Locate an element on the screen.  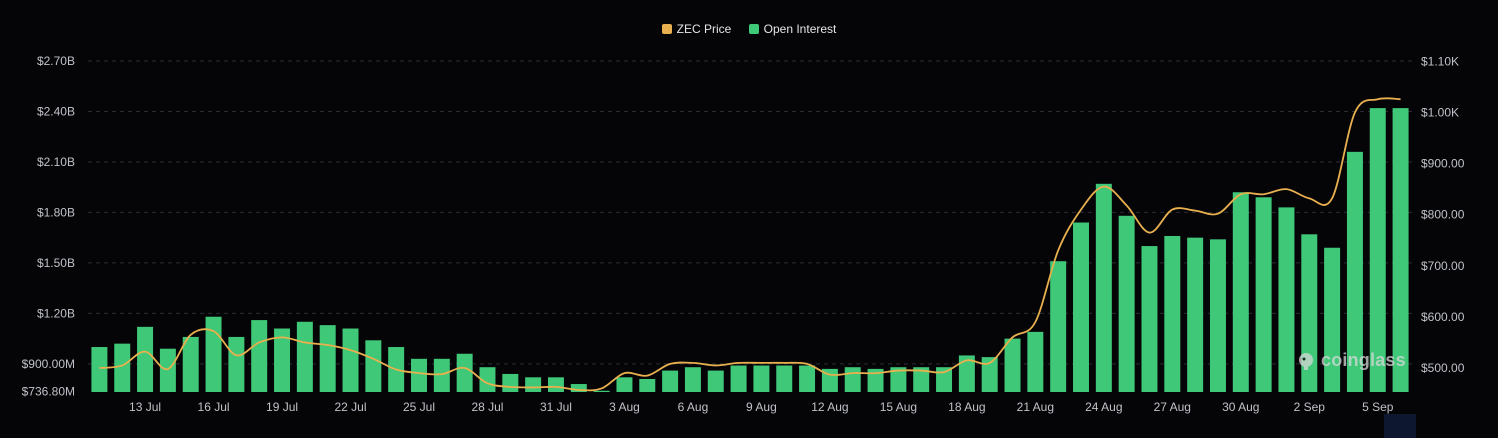
right-axis-tick-label: $600.00 is located at coordinates (1443, 317).